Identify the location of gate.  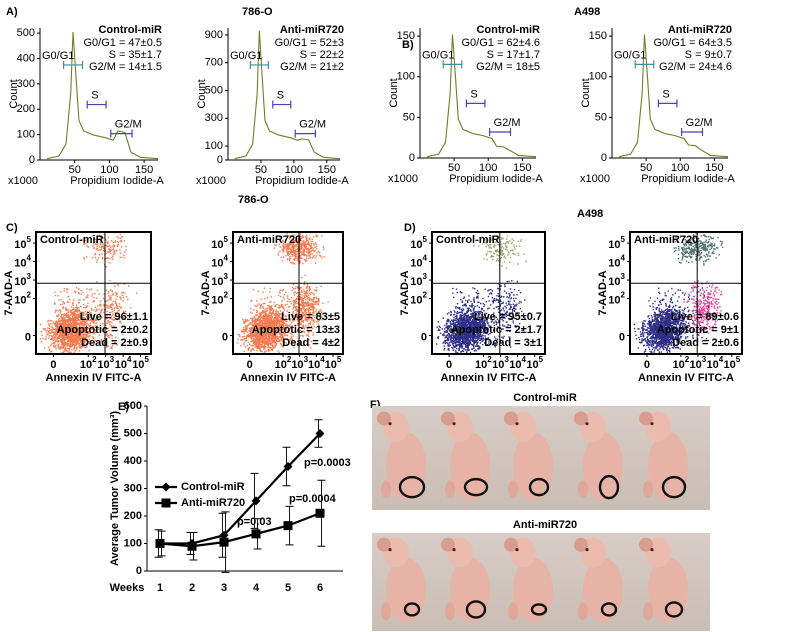
(475, 103).